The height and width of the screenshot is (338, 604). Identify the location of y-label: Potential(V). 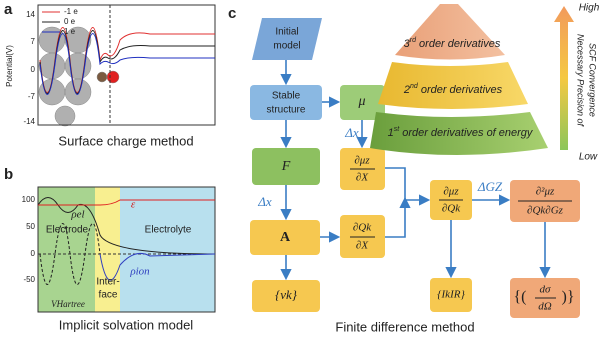
(9, 66).